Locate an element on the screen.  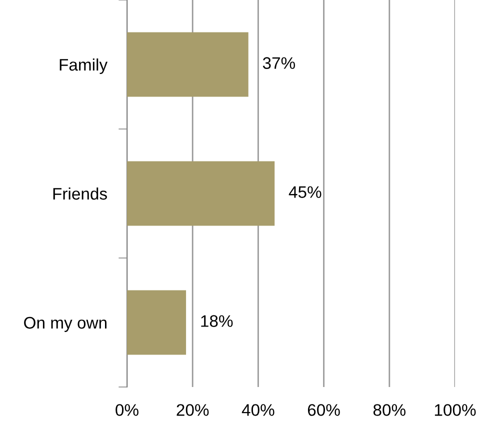
data-label: 45% is located at coordinates (305, 192).